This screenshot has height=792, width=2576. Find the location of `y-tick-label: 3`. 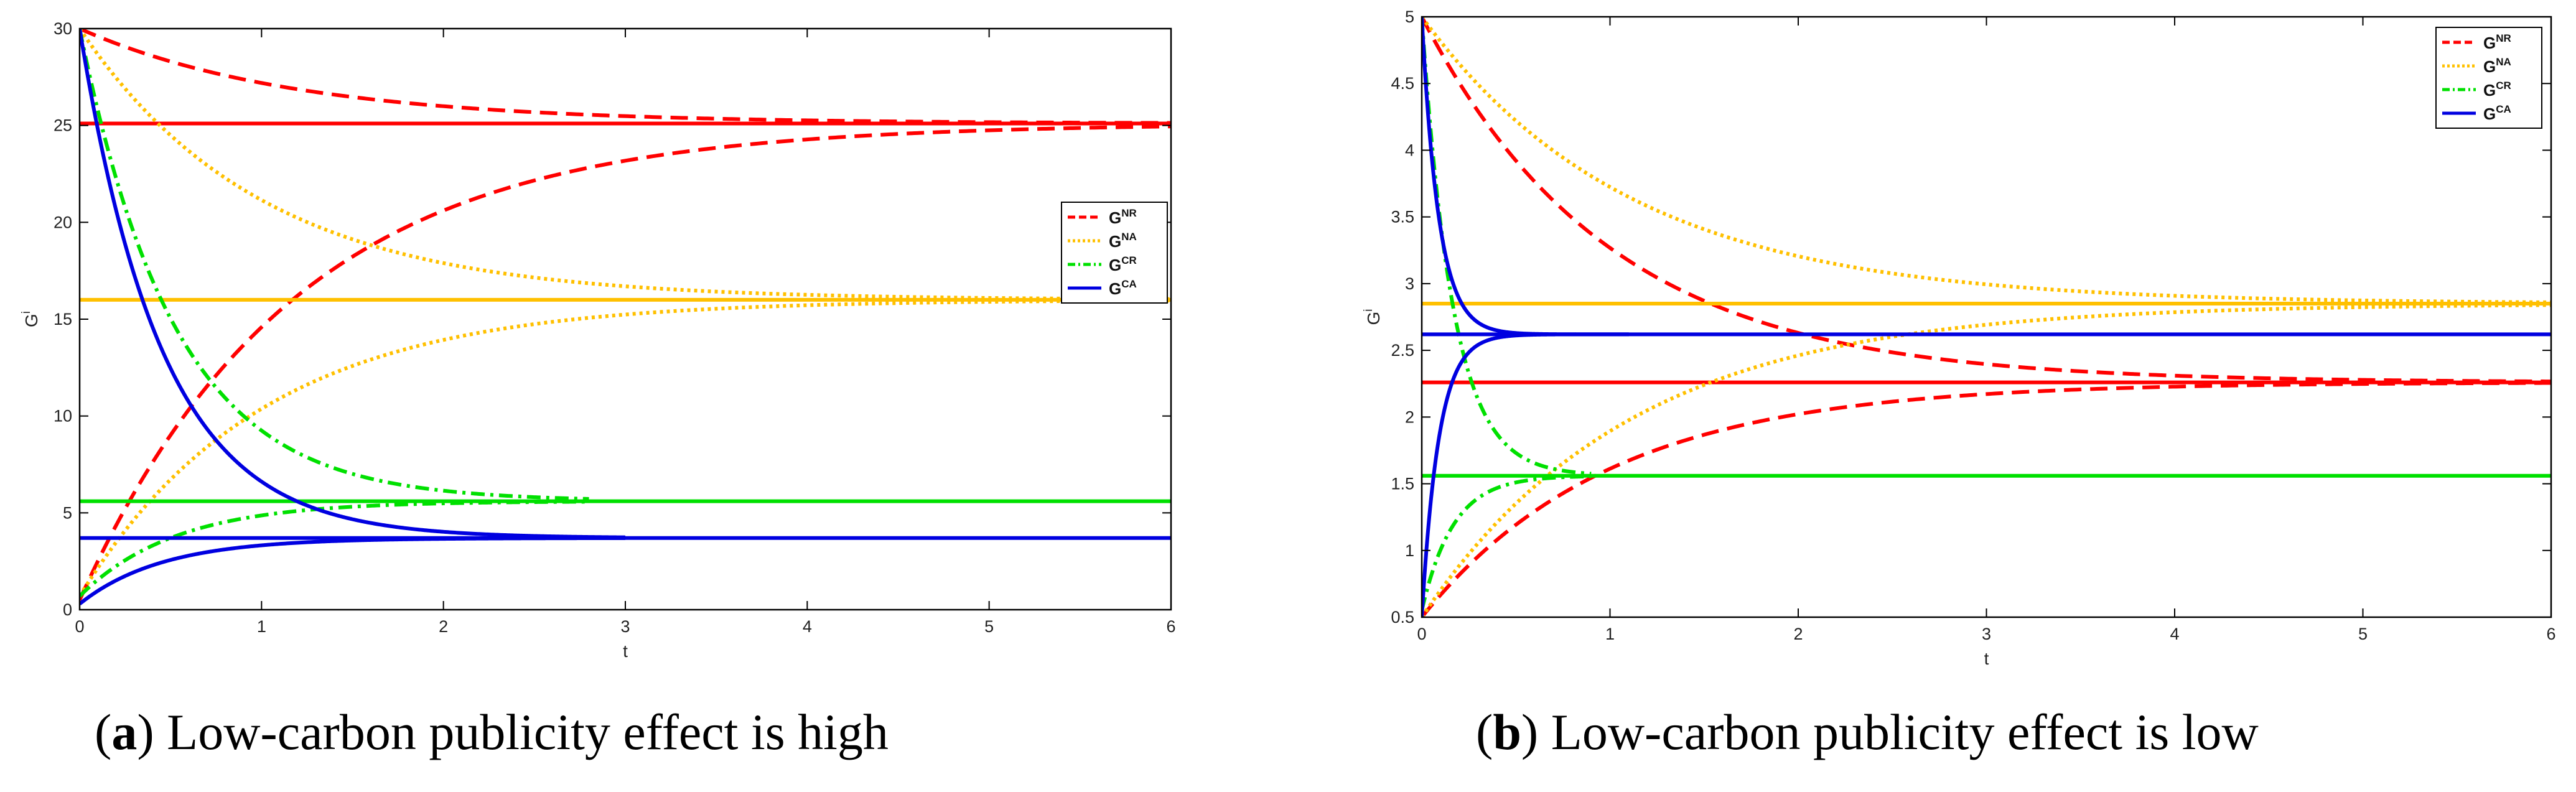

y-tick-label: 3 is located at coordinates (1410, 283).